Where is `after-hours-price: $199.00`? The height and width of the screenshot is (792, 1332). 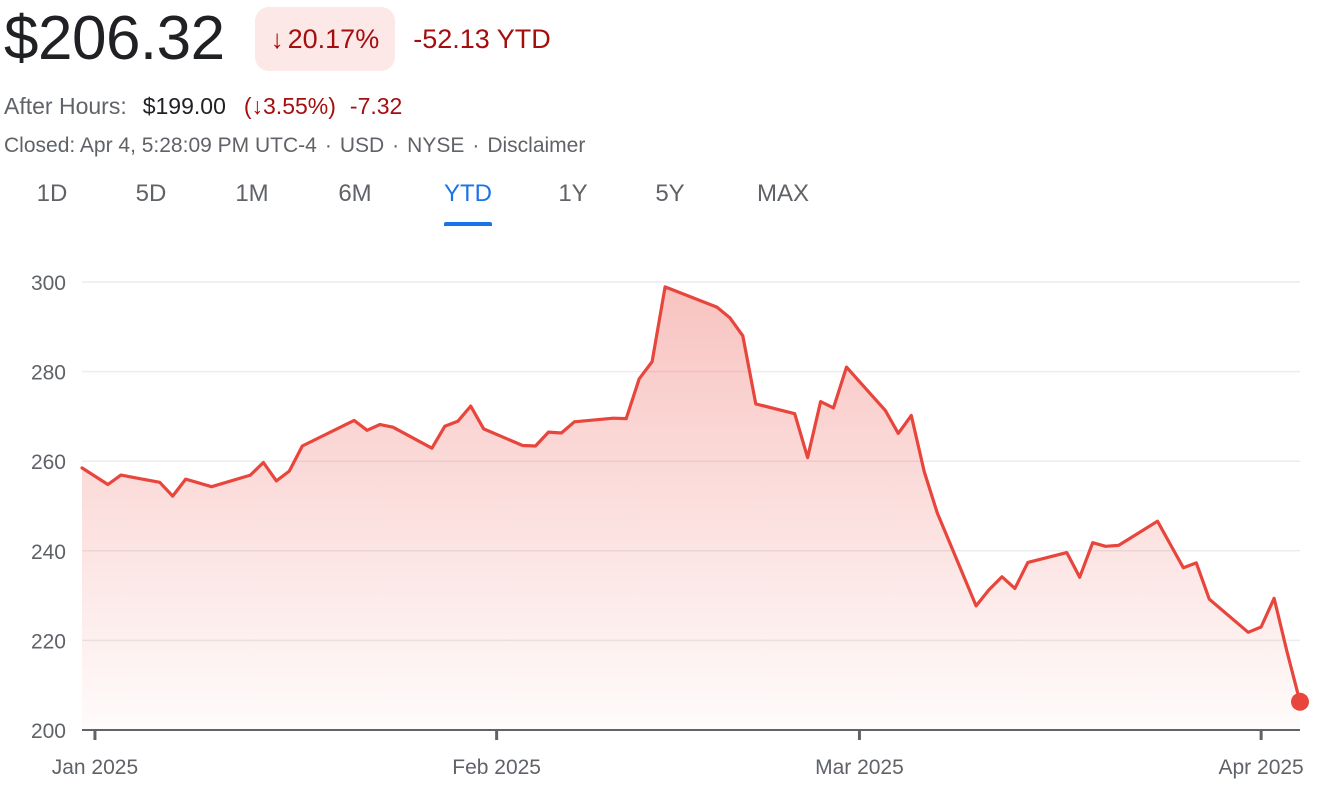
after-hours-price: $199.00 is located at coordinates (184, 105).